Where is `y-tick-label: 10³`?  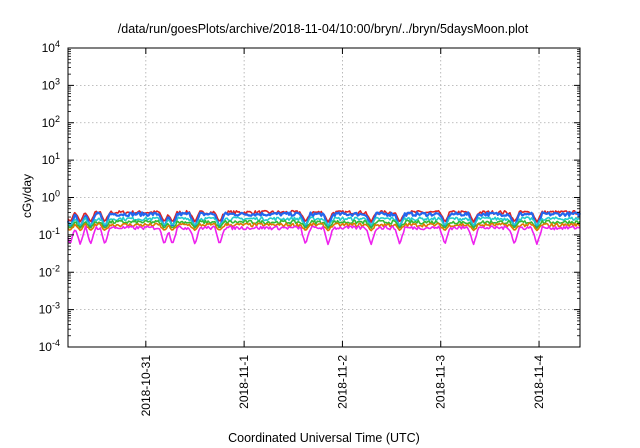
y-tick-label: 10³ is located at coordinates (51, 84).